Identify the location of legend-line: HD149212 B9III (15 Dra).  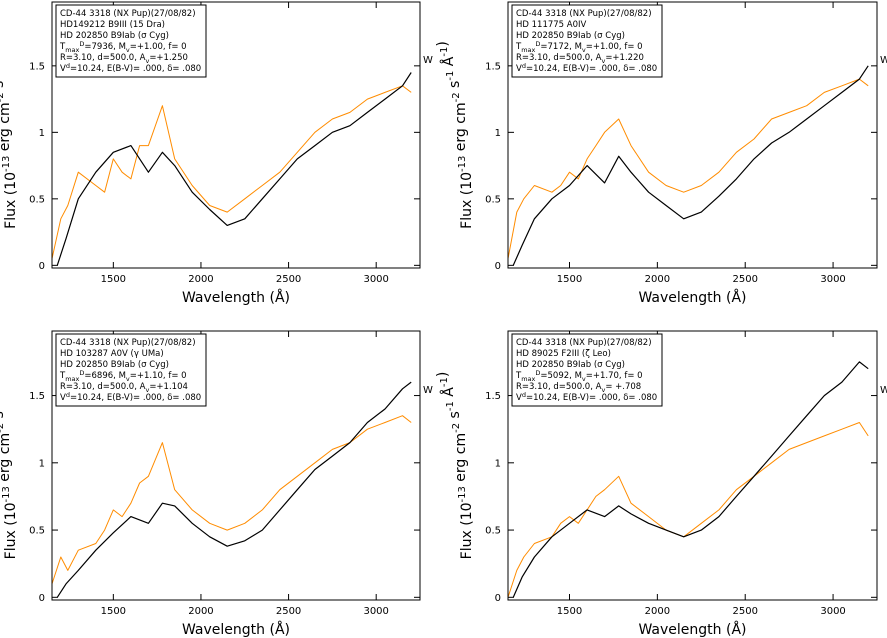
(112, 25).